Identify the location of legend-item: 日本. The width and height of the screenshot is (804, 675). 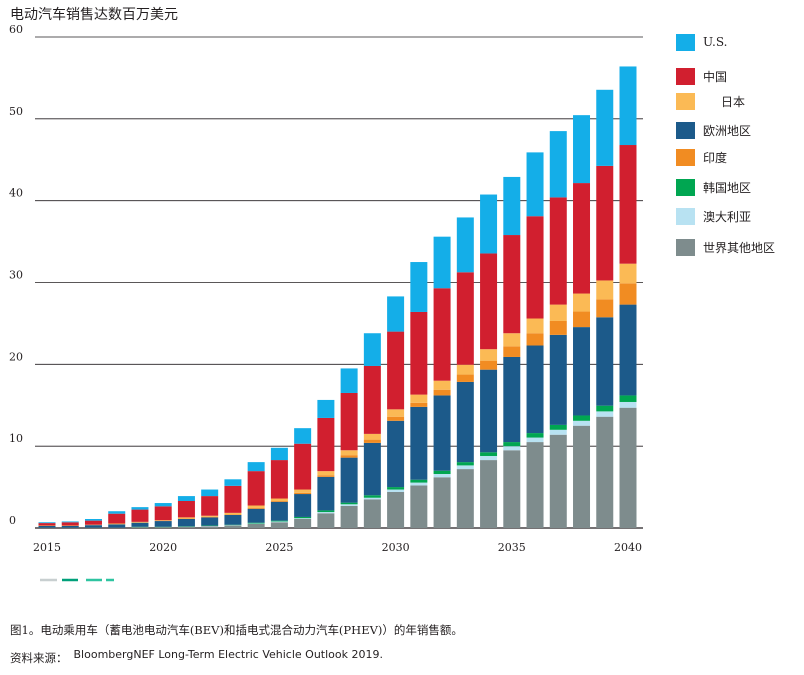
(710, 101).